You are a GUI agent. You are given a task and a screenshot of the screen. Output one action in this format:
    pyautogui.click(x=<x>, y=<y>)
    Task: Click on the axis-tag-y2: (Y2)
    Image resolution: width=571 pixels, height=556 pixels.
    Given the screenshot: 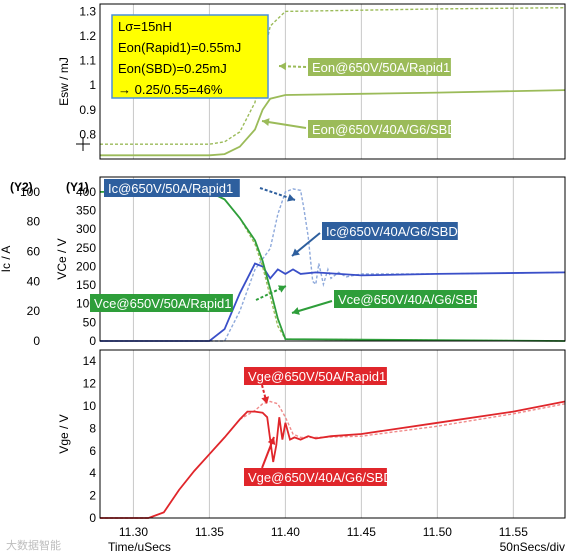 What is the action you would take?
    pyautogui.click(x=21, y=187)
    